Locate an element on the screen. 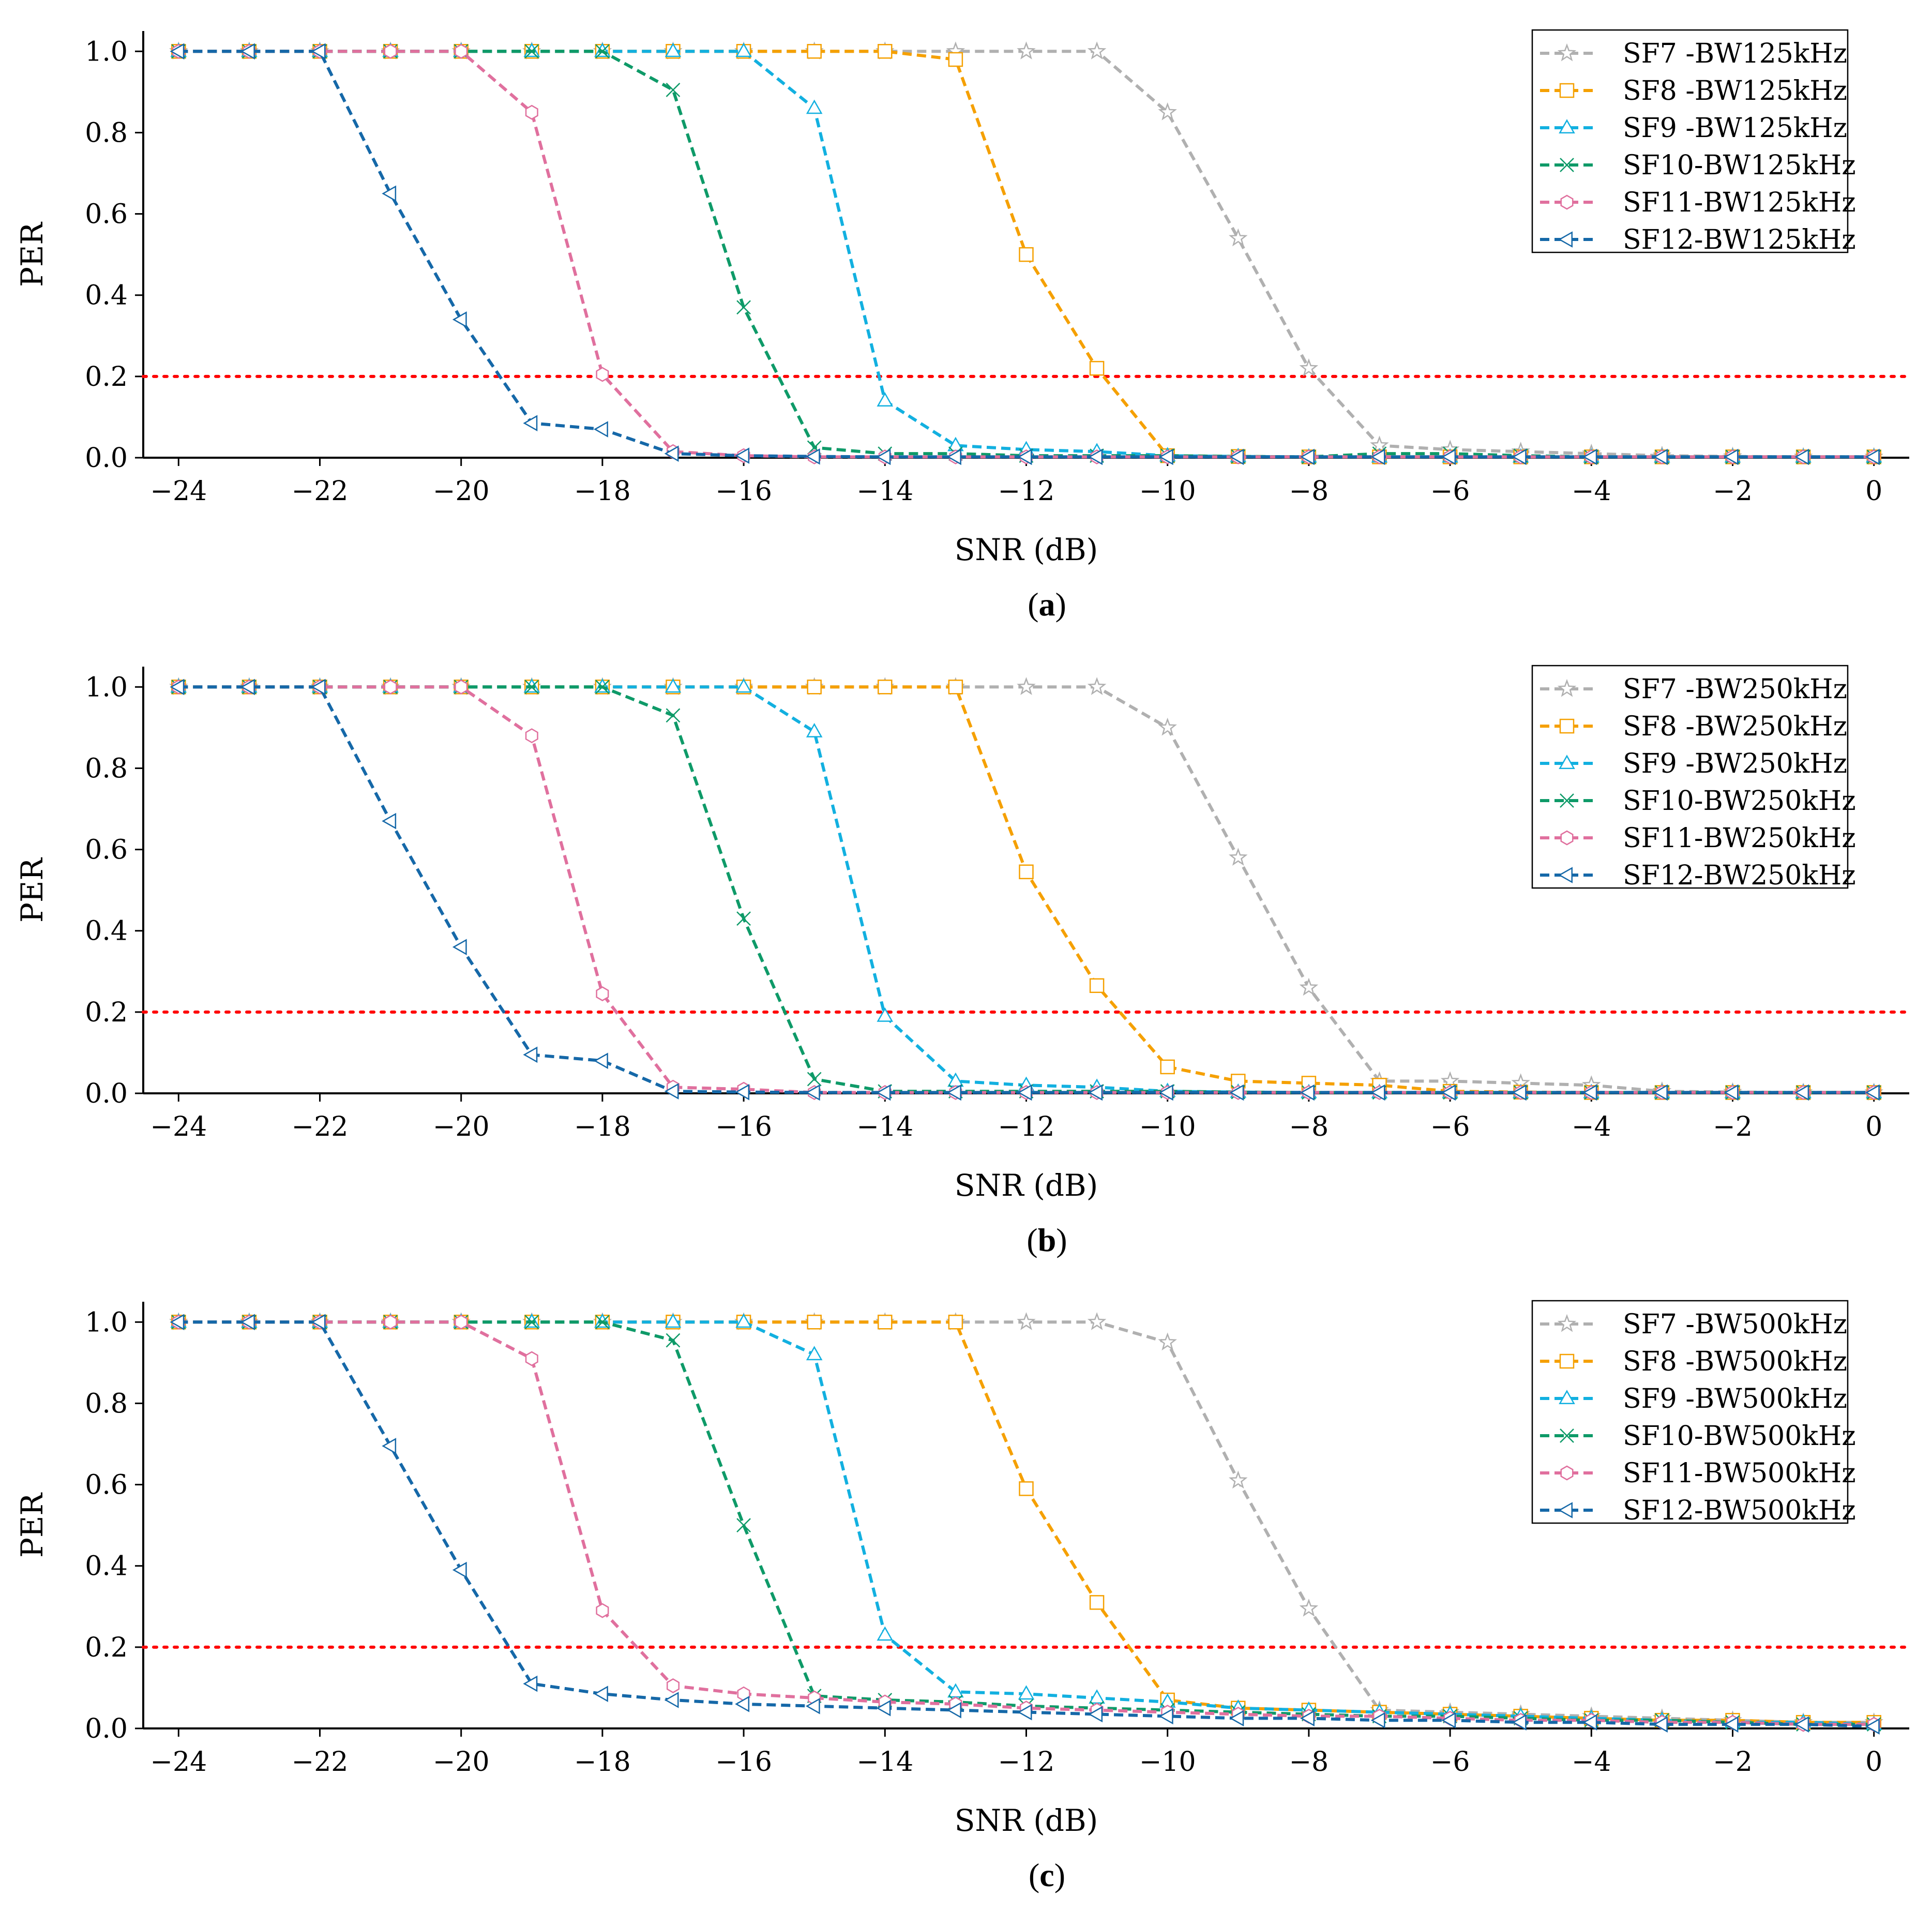 The image size is (1932, 1926). legend-marker-sf10 is located at coordinates (1567, 165).